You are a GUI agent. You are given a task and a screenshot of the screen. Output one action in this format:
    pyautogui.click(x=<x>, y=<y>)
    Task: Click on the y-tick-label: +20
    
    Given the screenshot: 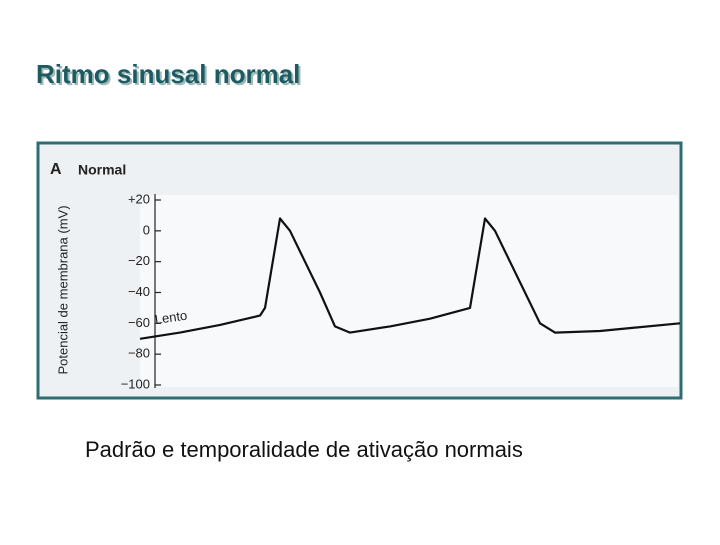 What is the action you would take?
    pyautogui.click(x=139, y=198)
    